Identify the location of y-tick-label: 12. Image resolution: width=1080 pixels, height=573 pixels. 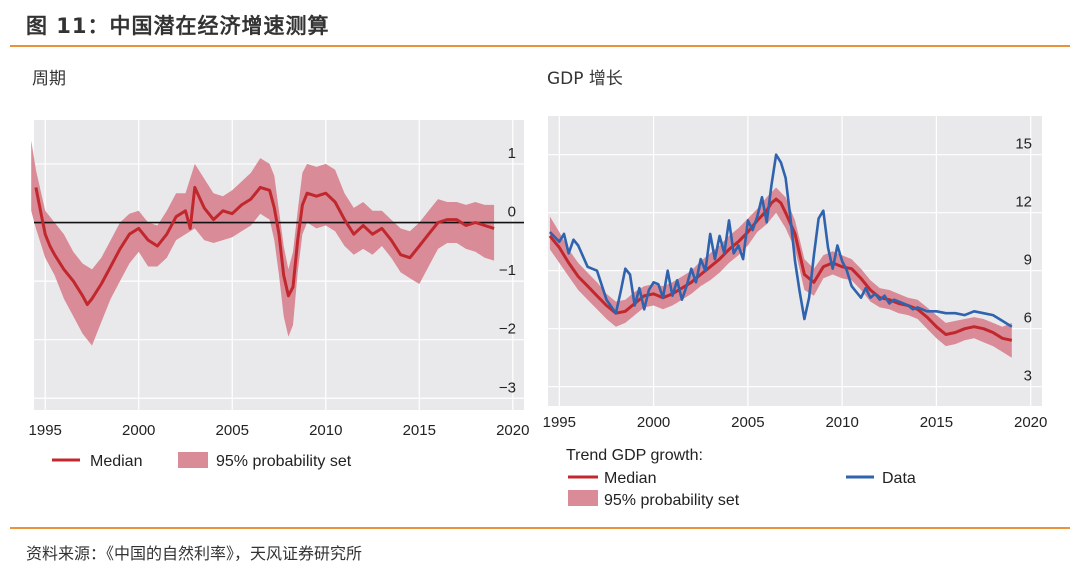
(1023, 202).